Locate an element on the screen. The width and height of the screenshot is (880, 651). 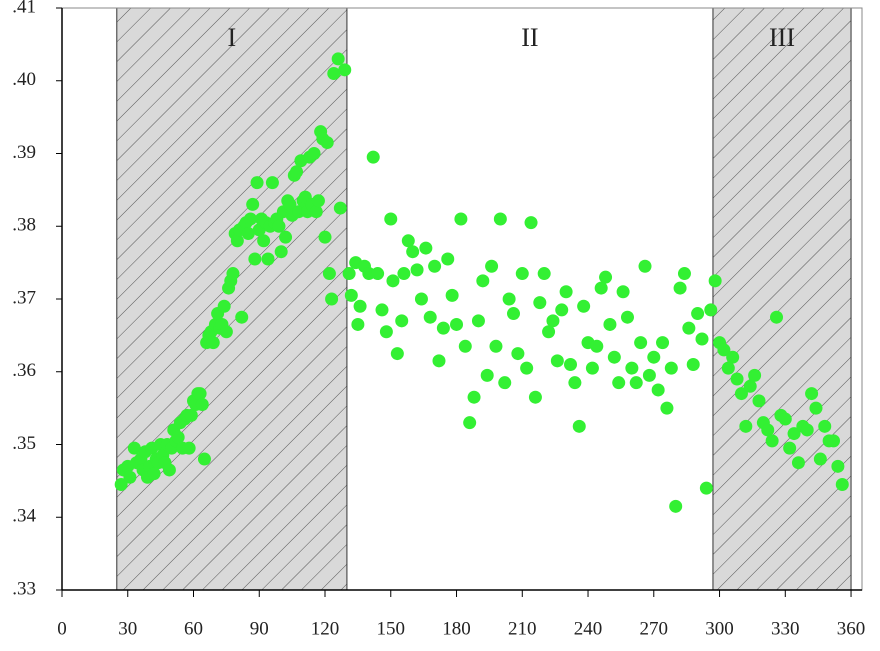
y-tick-label: .34 is located at coordinates (24, 516).